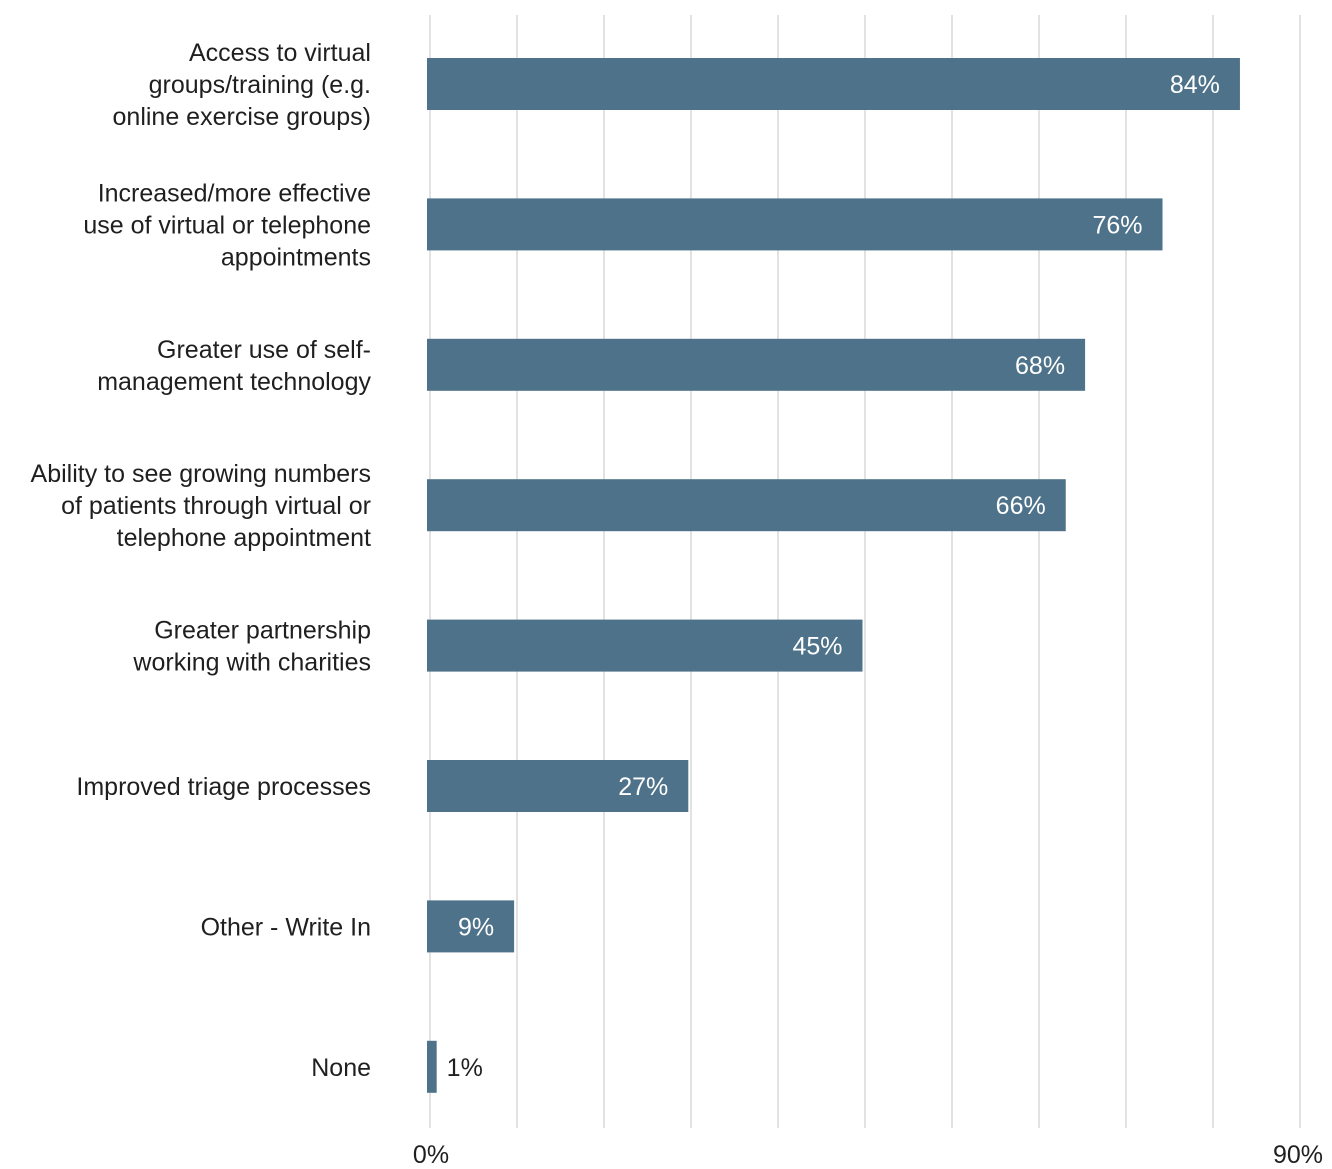 This screenshot has height=1169, width=1332. I want to click on value-label: 66%, so click(1021, 506).